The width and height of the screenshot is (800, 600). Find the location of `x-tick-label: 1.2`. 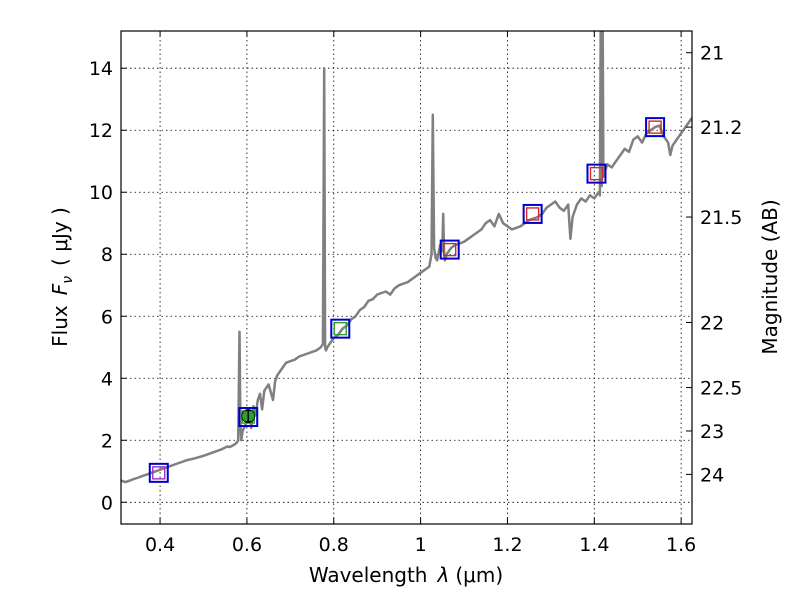

x-tick-label: 1.2 is located at coordinates (507, 545).